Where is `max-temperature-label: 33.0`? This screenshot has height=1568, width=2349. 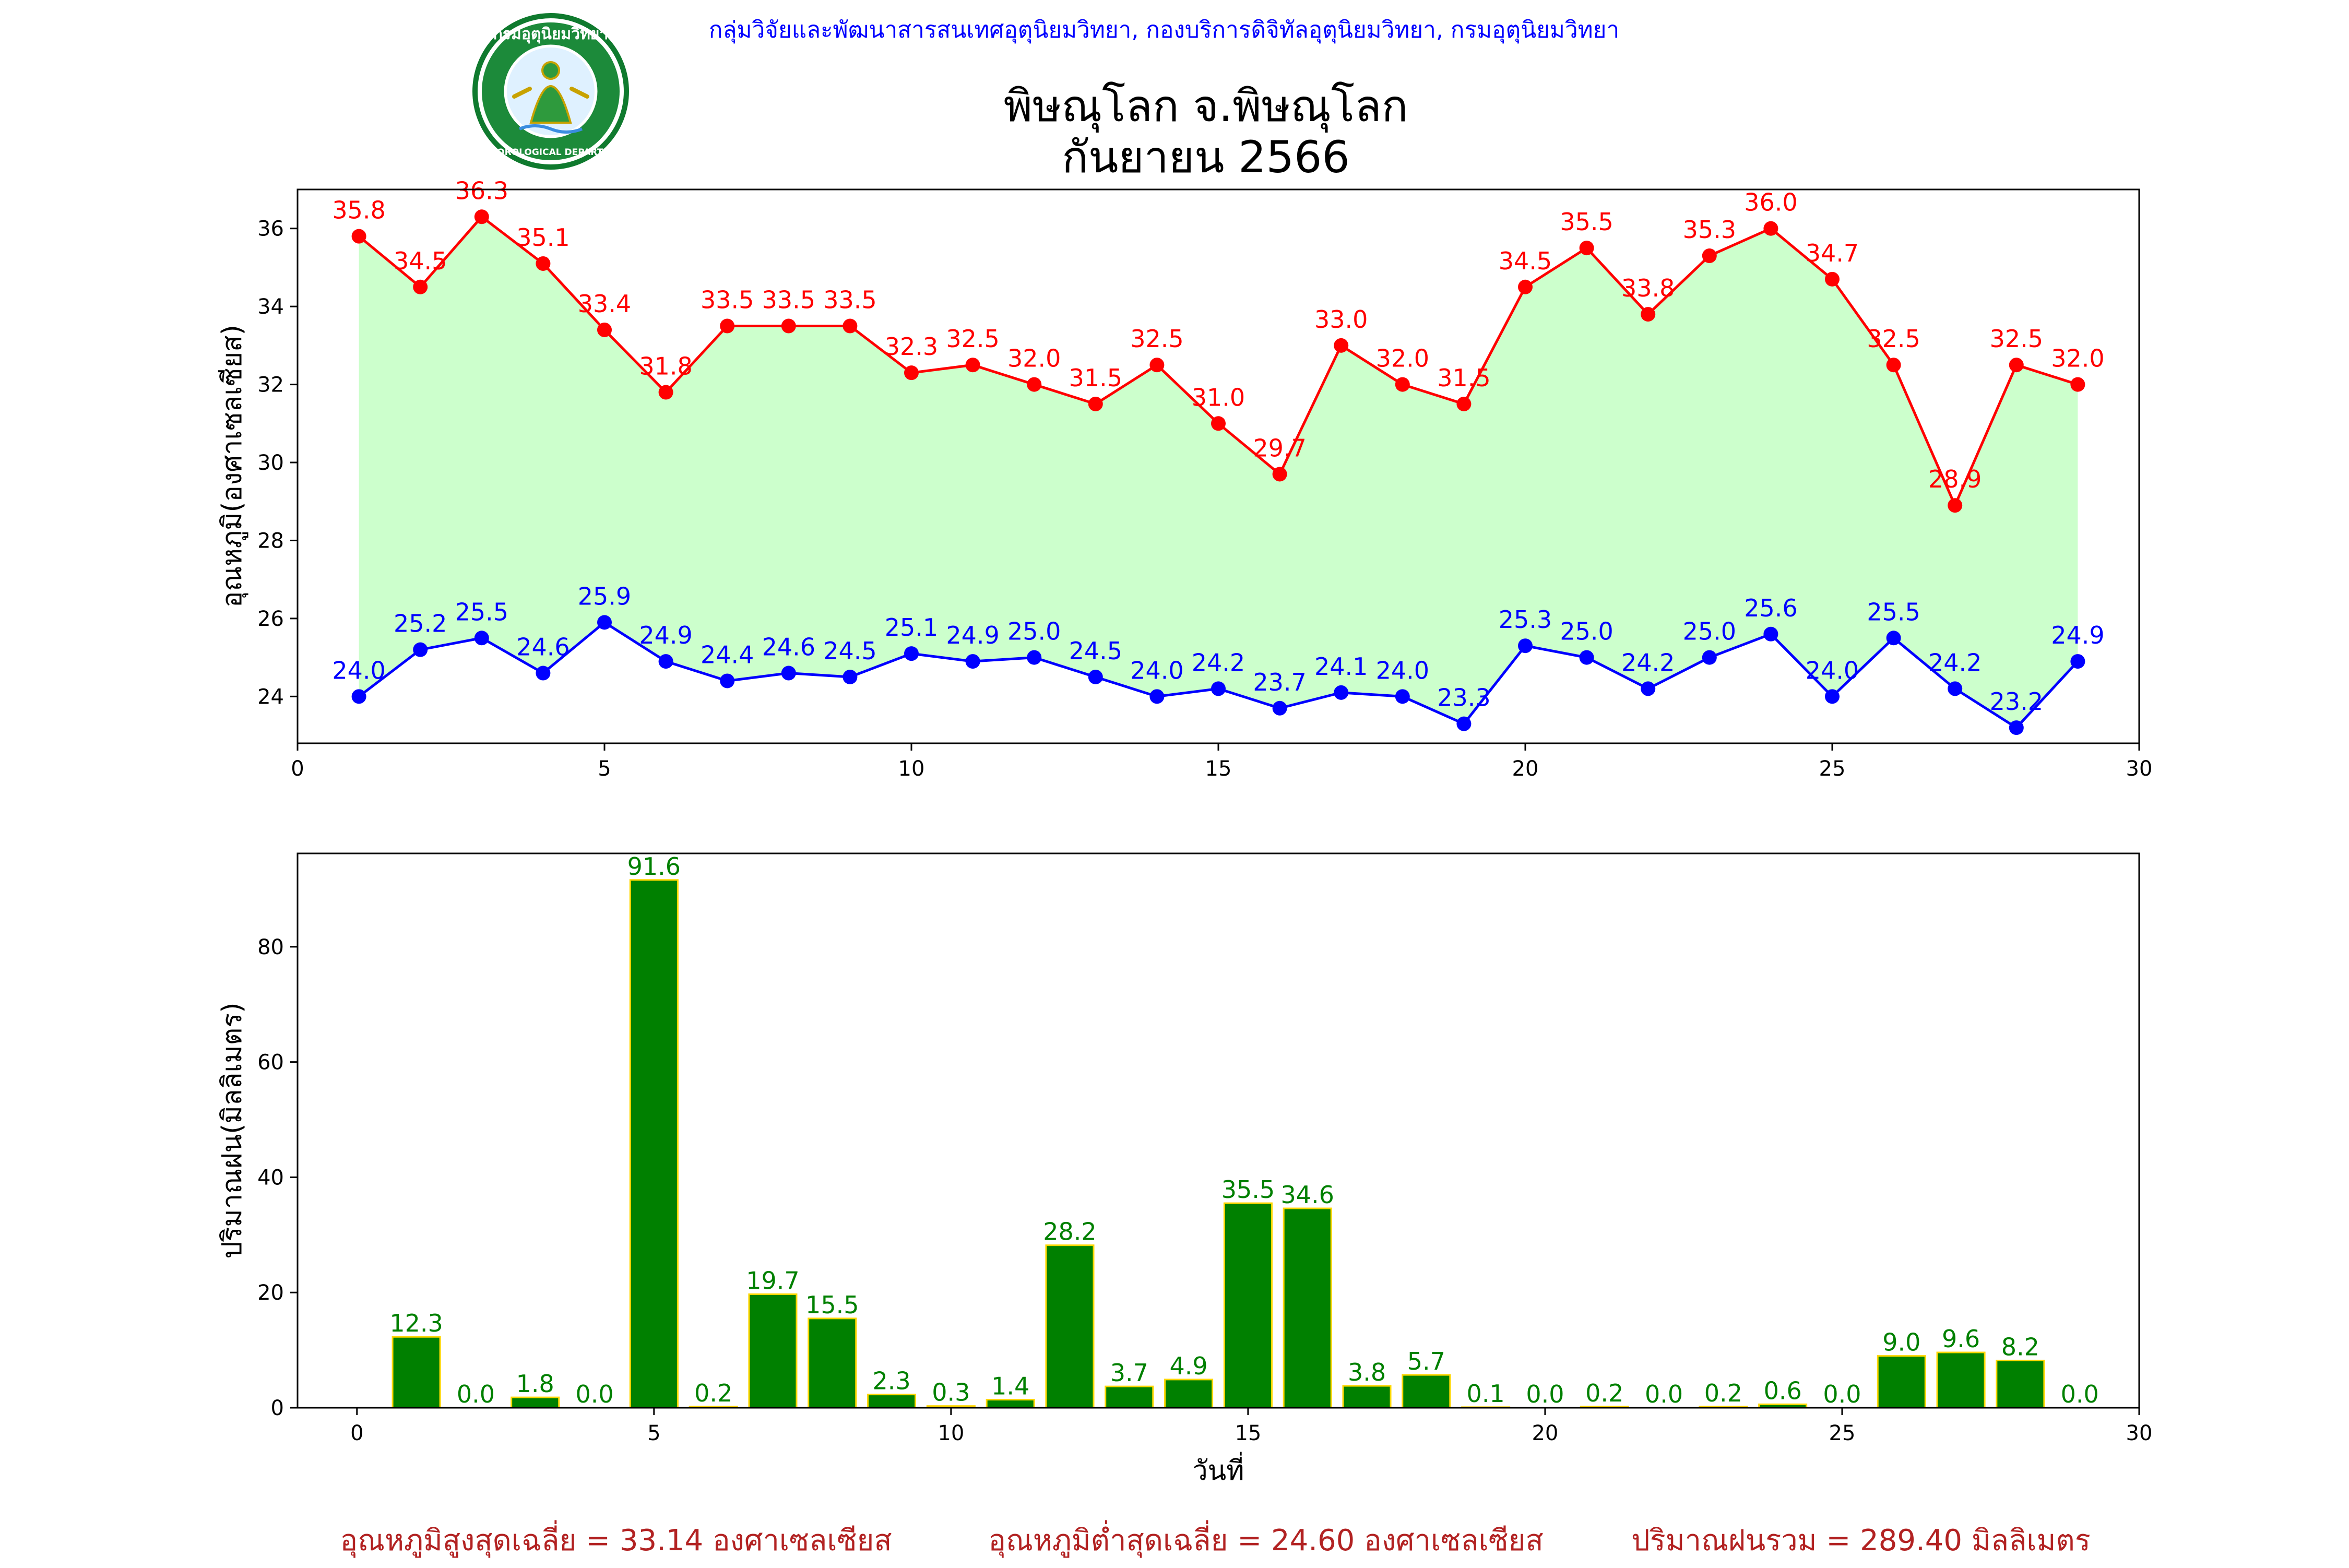
max-temperature-label: 33.0 is located at coordinates (1341, 319).